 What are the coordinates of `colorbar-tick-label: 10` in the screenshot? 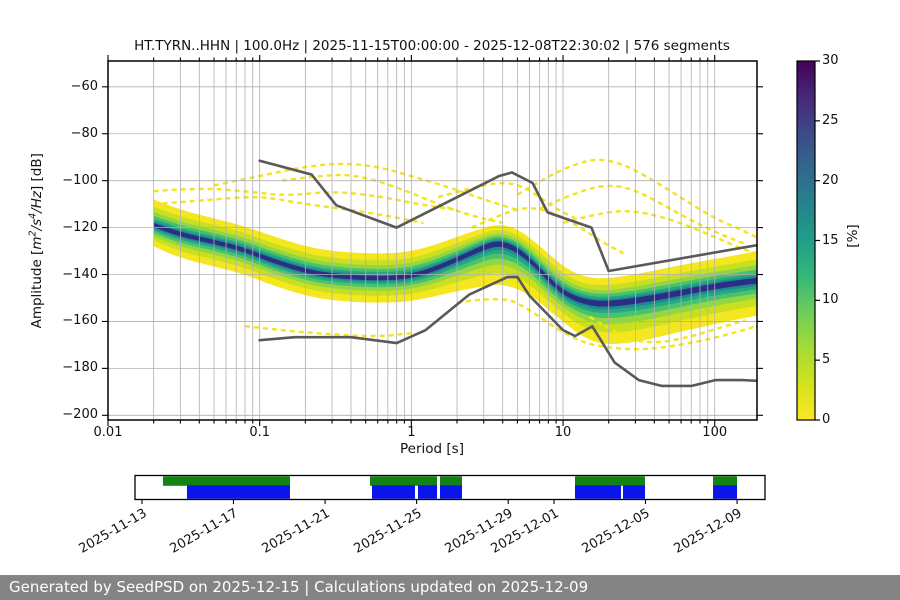 It's located at (830, 300).